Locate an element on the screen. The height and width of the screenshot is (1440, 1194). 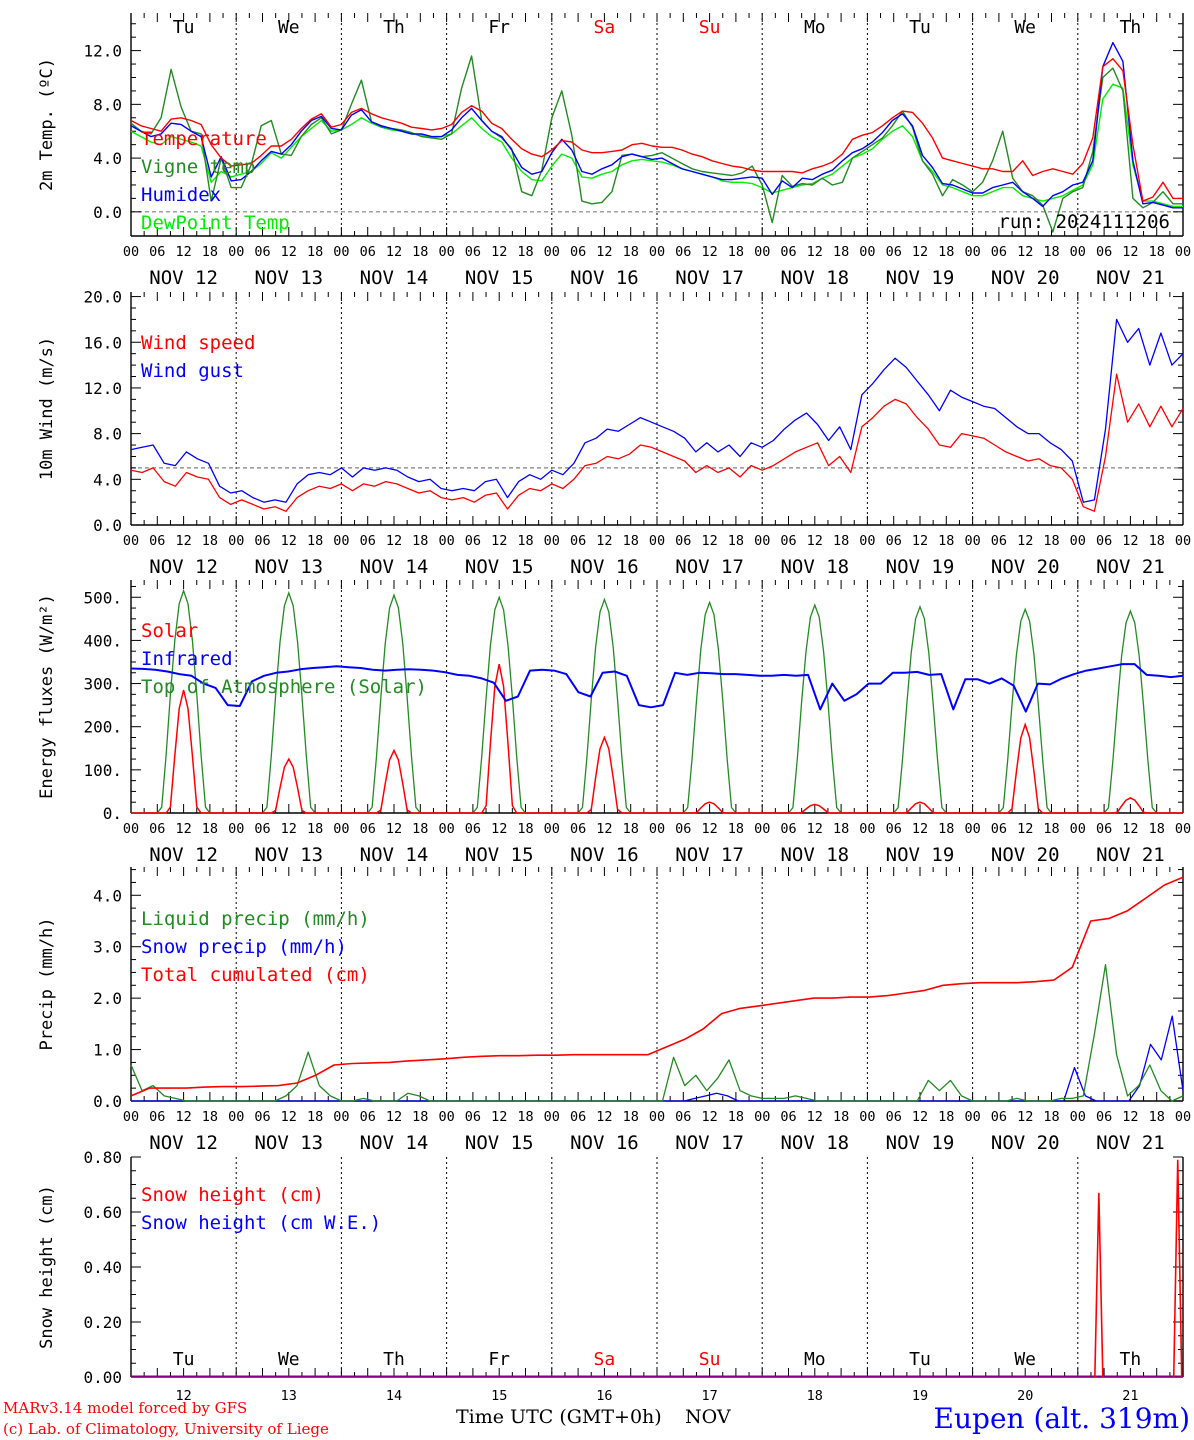
weekday-label: Mo is located at coordinates (815, 27).